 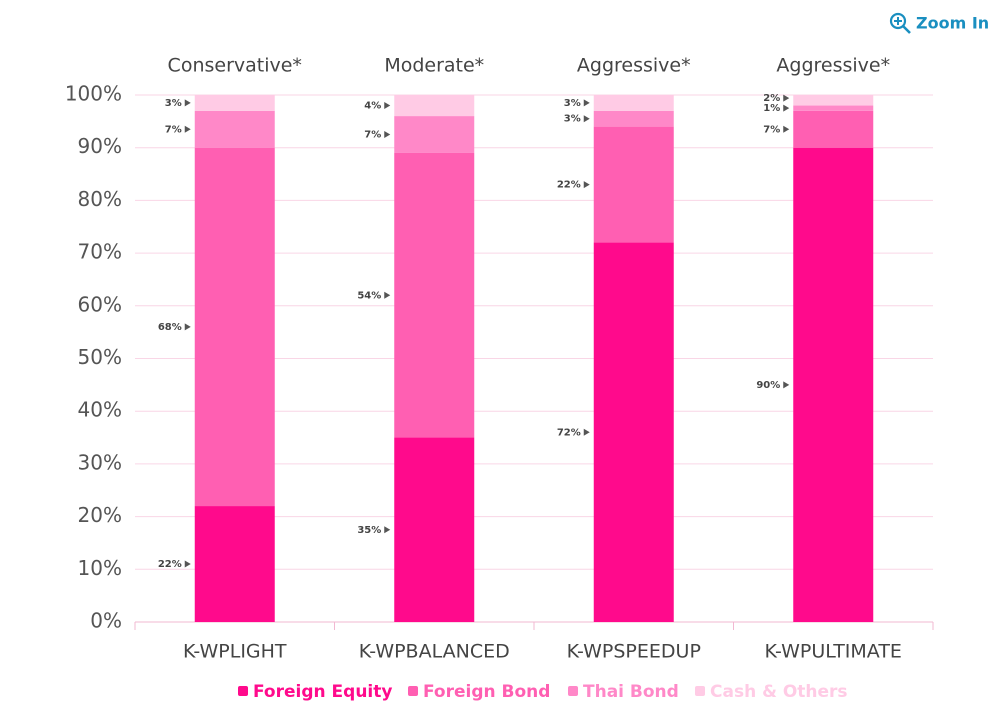 What do you see at coordinates (369, 295) in the screenshot?
I see `value-label: 54%` at bounding box center [369, 295].